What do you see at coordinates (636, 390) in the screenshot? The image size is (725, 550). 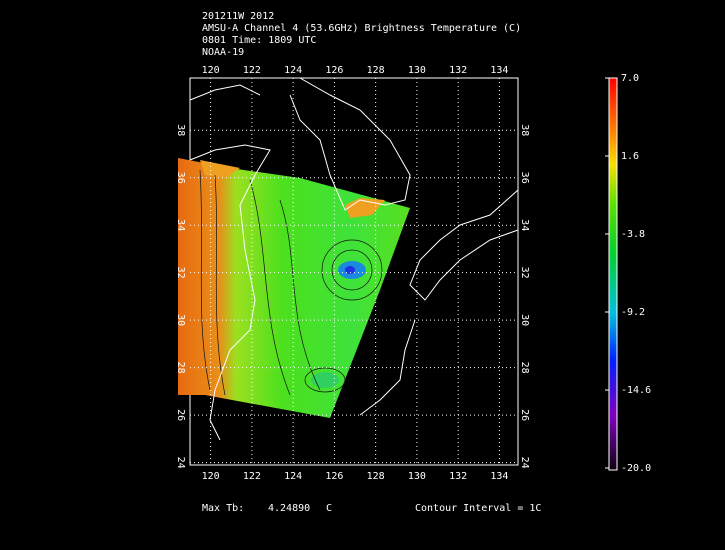 I see `colorbar-label: -14.6` at bounding box center [636, 390].